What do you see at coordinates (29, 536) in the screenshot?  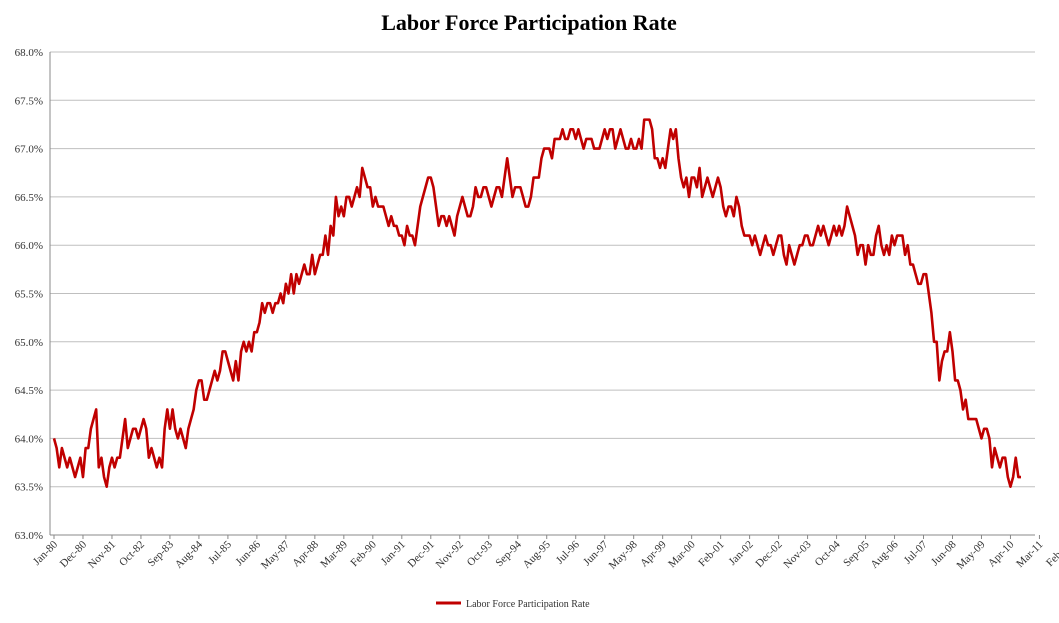 I see `y-tick-label: 63.0%` at bounding box center [29, 536].